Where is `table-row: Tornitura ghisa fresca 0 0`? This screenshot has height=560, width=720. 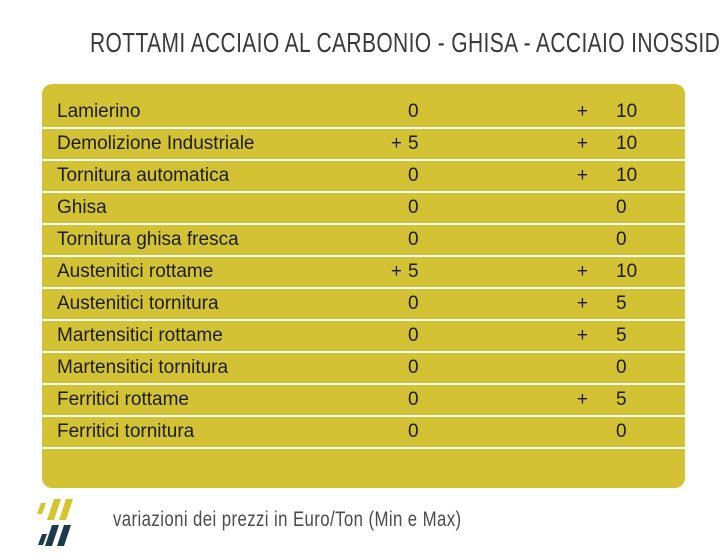 table-row: Tornitura ghisa fresca 0 0 is located at coordinates (363, 241).